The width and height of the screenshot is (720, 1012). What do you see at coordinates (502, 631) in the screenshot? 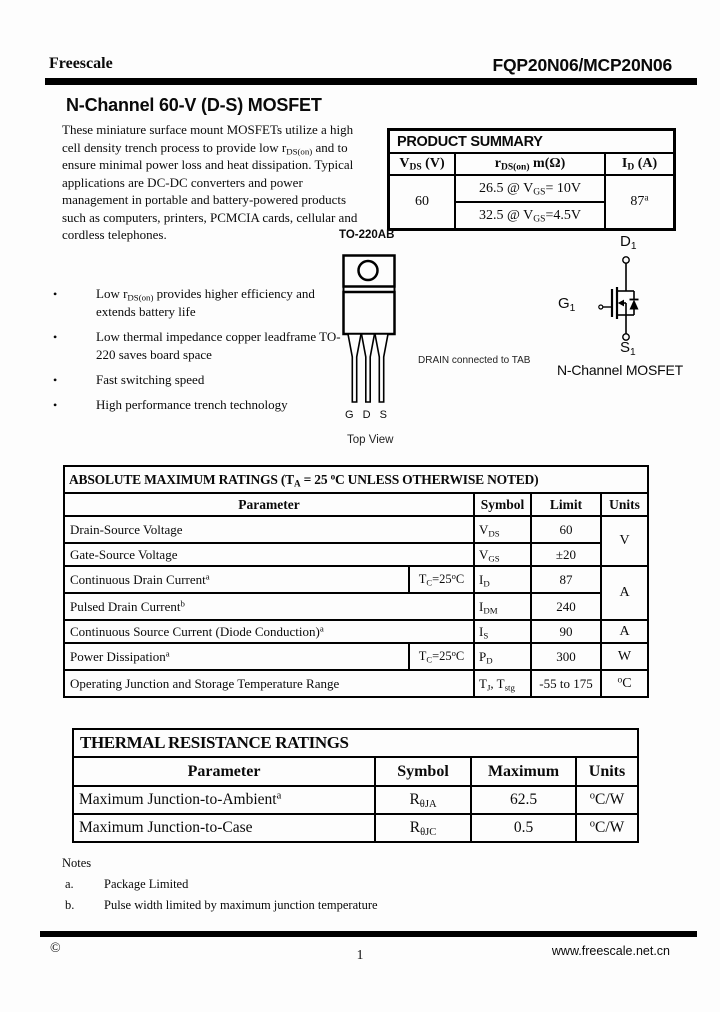
I see `symbol-cell: IS` at bounding box center [502, 631].